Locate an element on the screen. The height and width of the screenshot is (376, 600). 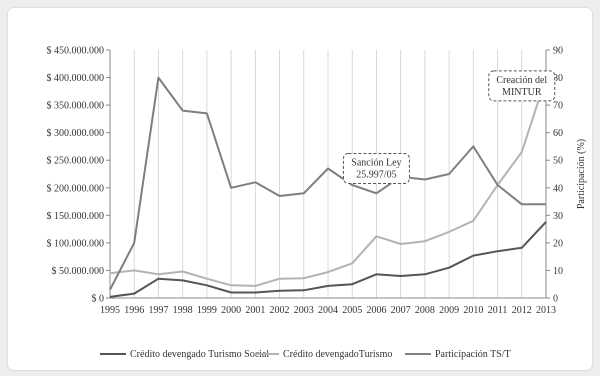
x-tick-label: 1996 is located at coordinates (134, 310).